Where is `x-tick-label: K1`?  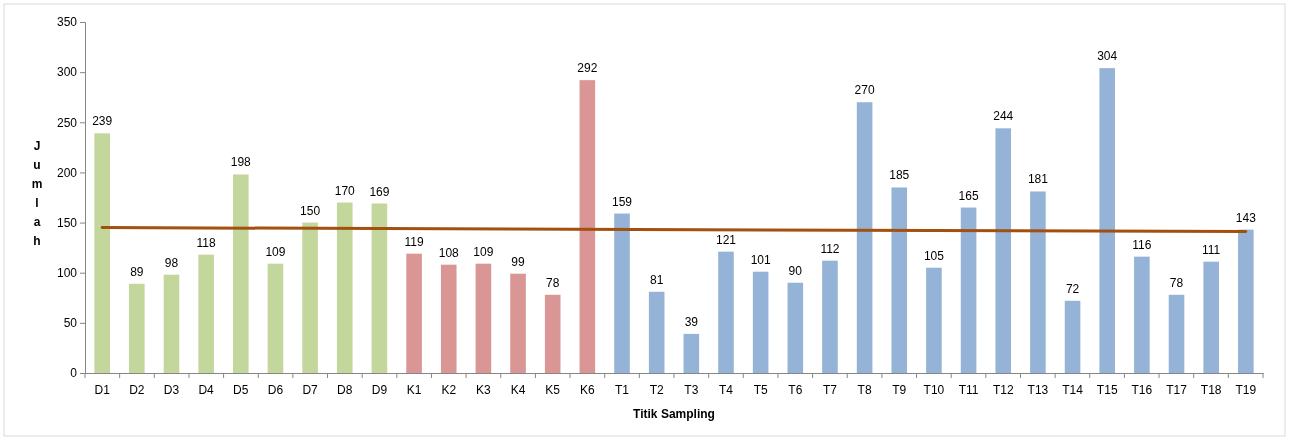
x-tick-label: K1 is located at coordinates (414, 389).